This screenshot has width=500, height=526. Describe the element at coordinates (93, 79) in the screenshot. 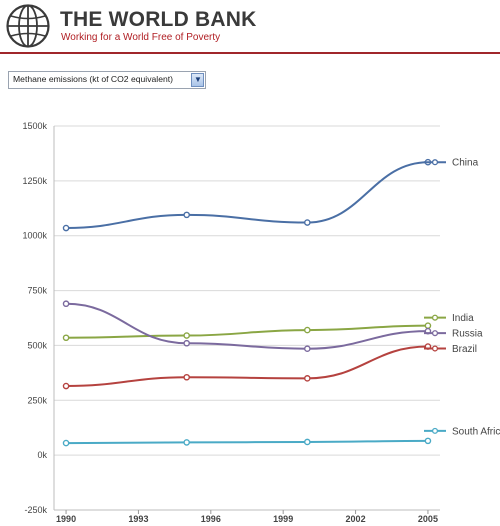

I see `indicator-select-value: Methane emissions (kt of CO2 equivalent)` at that location.